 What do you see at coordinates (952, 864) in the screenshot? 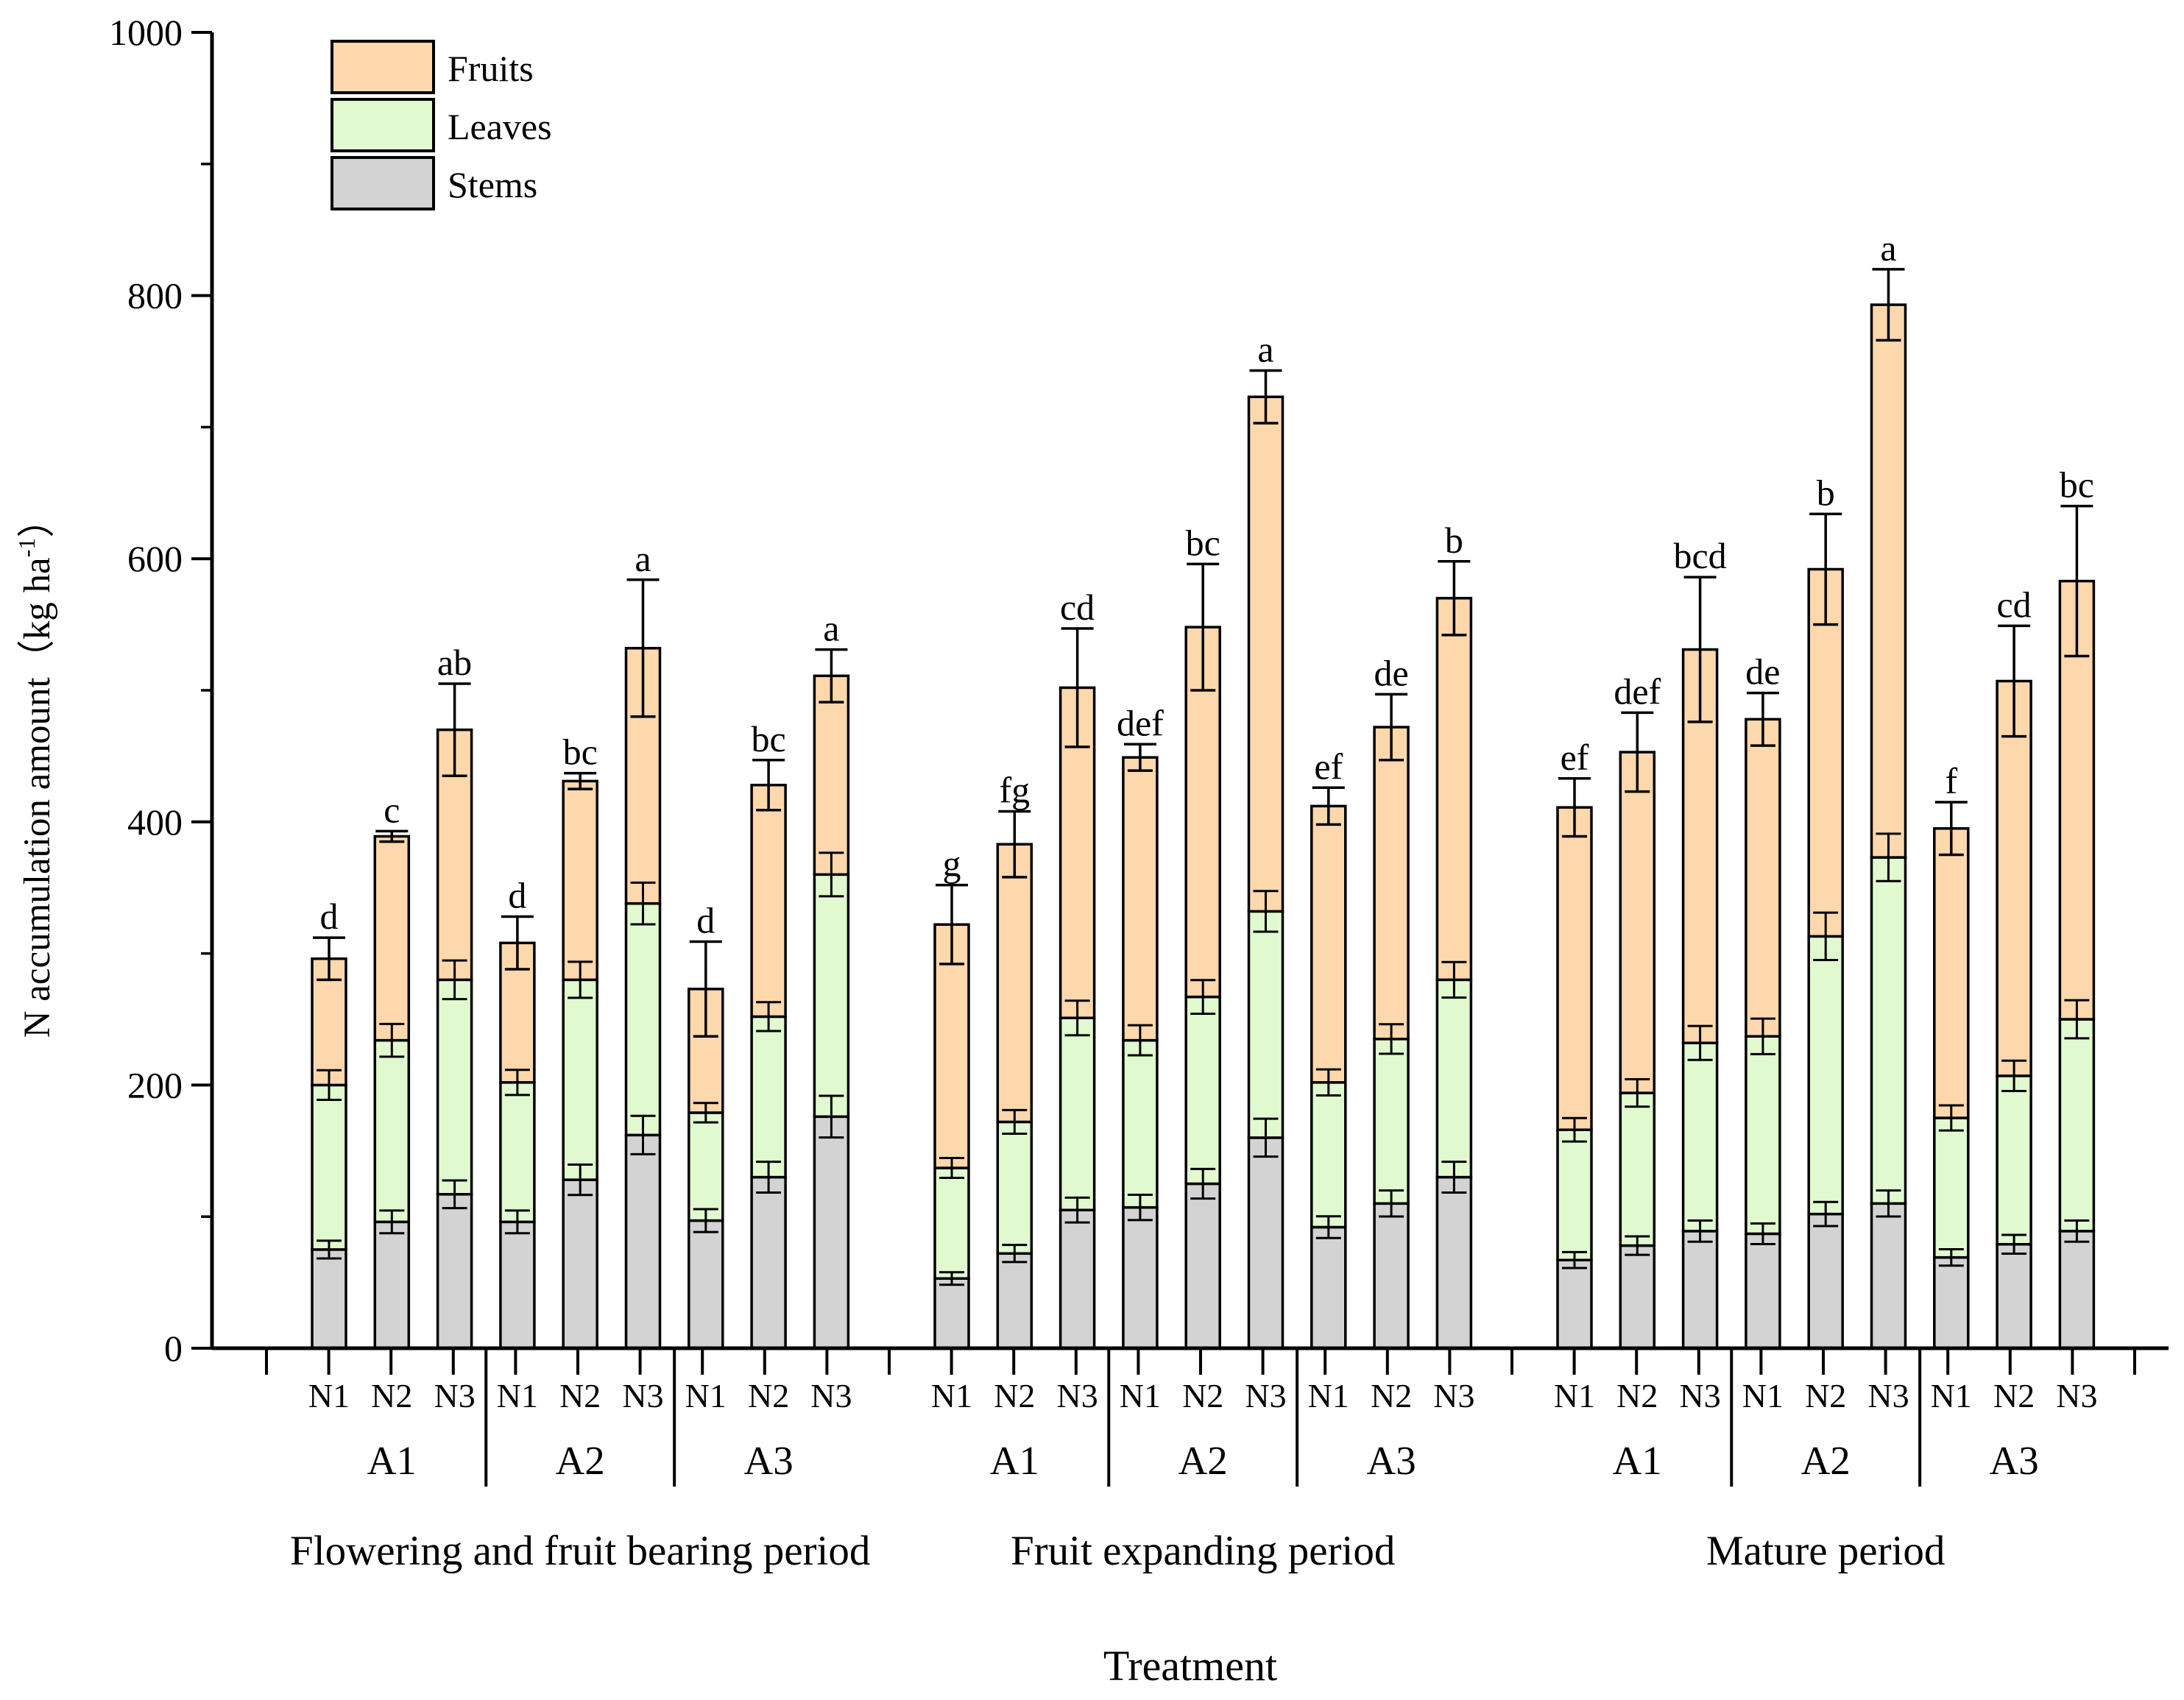
I see `significance-letter: g` at bounding box center [952, 864].